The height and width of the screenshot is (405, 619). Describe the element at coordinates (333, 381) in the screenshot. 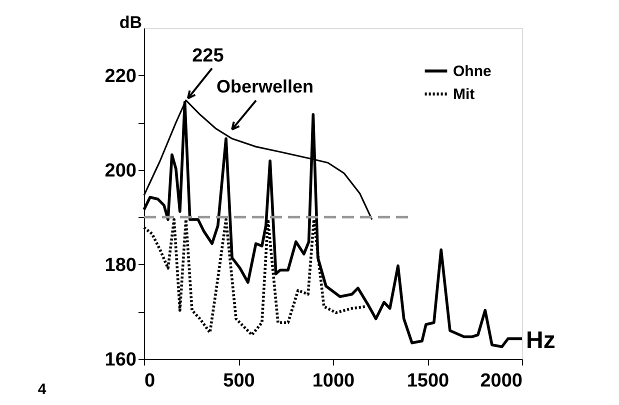

I see `x-tick-label: 1000` at that location.